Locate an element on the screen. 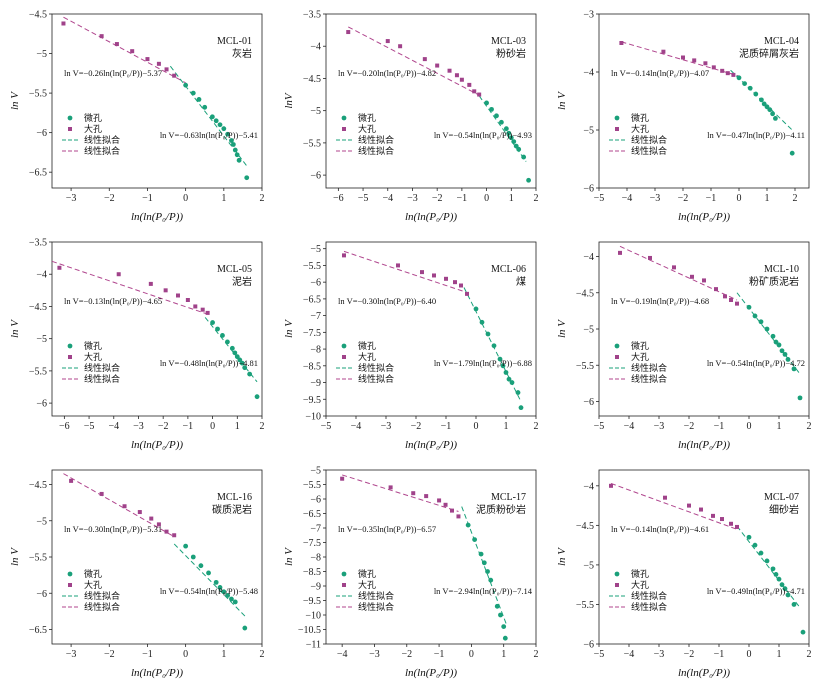 The width and height of the screenshot is (818, 689). equation-macro: ln V=−0.26ln(ln(P₀/P))−5.37 is located at coordinates (113, 73).